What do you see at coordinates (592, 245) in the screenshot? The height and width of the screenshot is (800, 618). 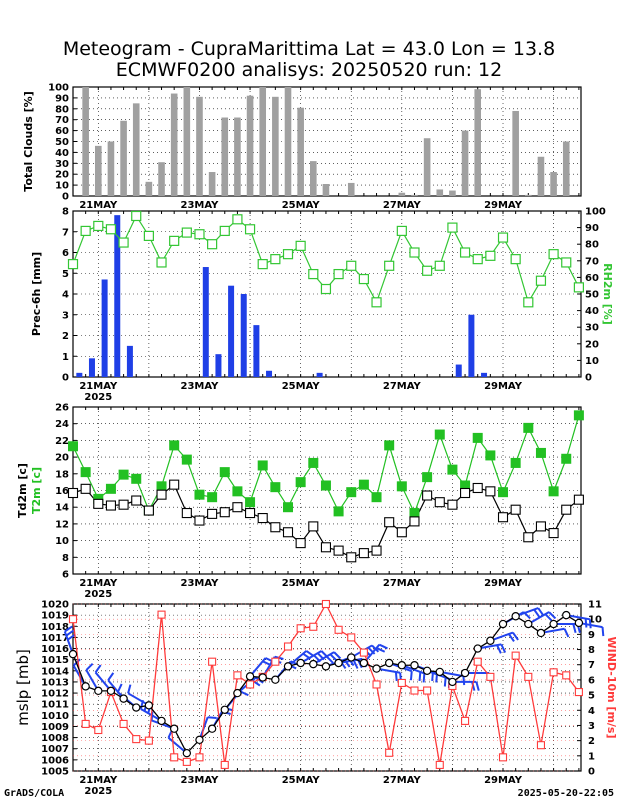 I see `y2-tick-label: 80` at bounding box center [592, 245].